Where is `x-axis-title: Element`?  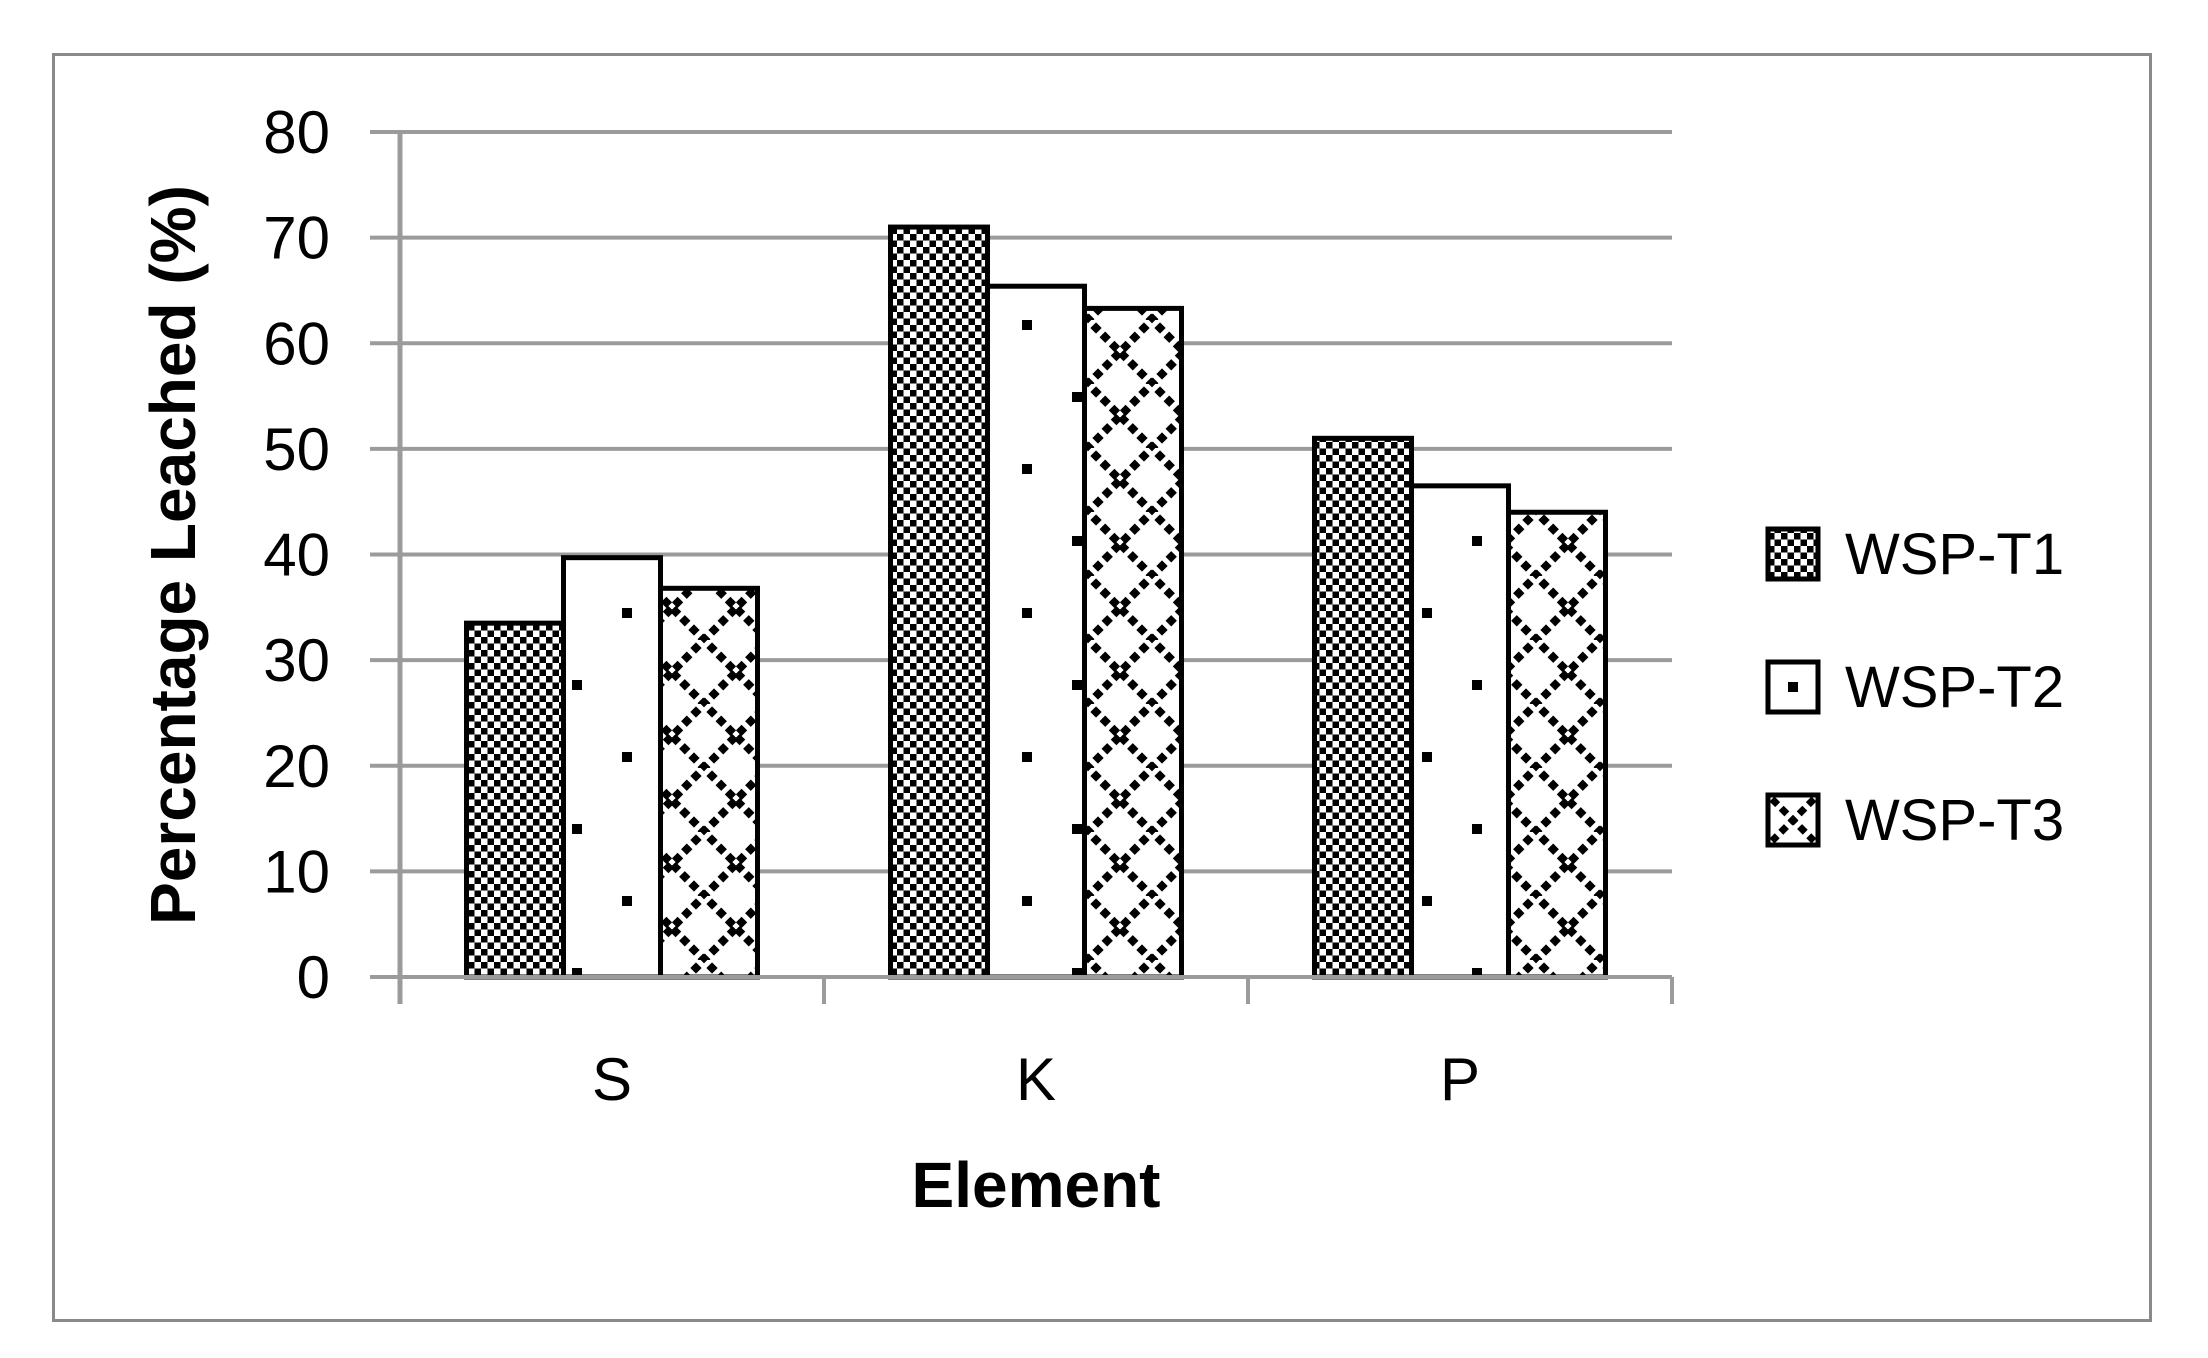
x-axis-title: Element is located at coordinates (1036, 1185).